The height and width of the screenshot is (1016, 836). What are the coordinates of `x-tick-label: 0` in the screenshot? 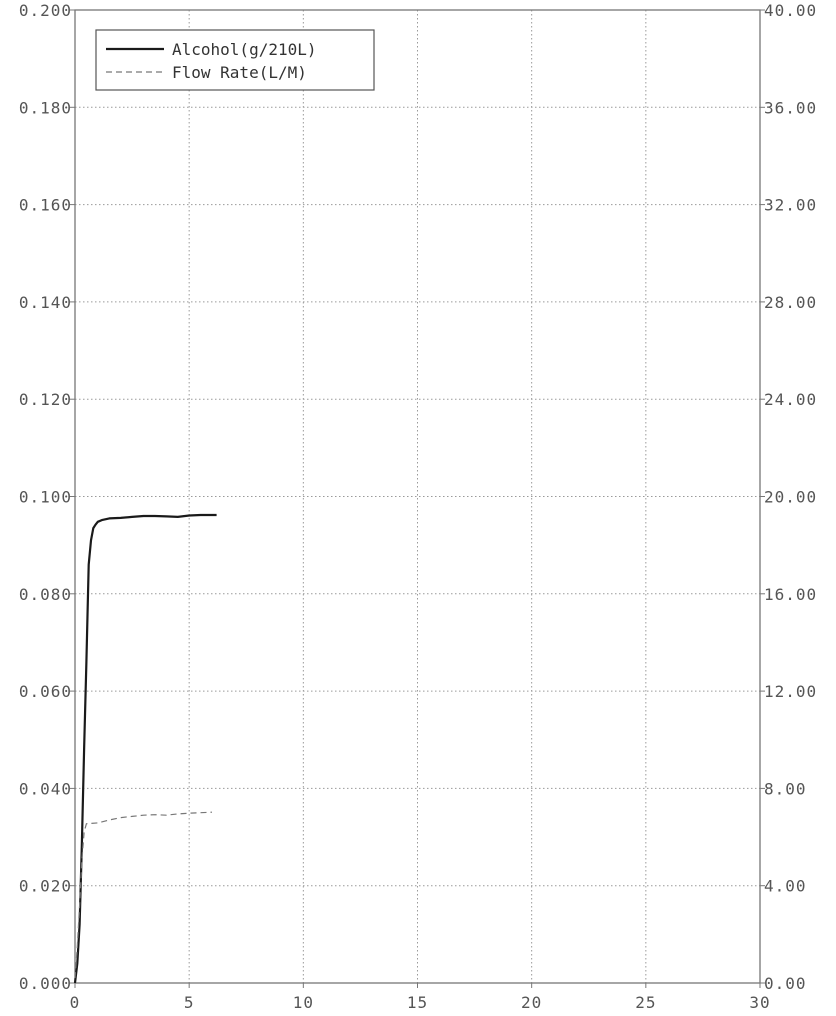 It's located at (75, 1002).